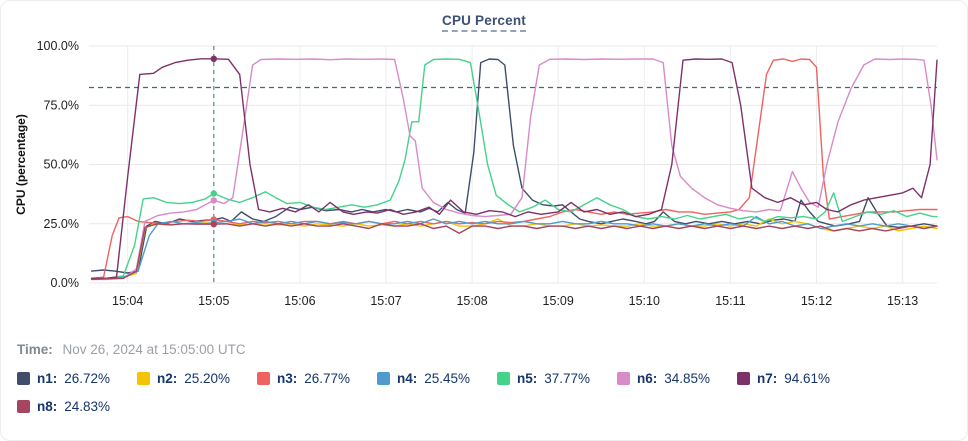 Image resolution: width=968 pixels, height=441 pixels. I want to click on cursor-time-row: Time: Nov 26, 2024 at 15:05:00 UTC, so click(492, 349).